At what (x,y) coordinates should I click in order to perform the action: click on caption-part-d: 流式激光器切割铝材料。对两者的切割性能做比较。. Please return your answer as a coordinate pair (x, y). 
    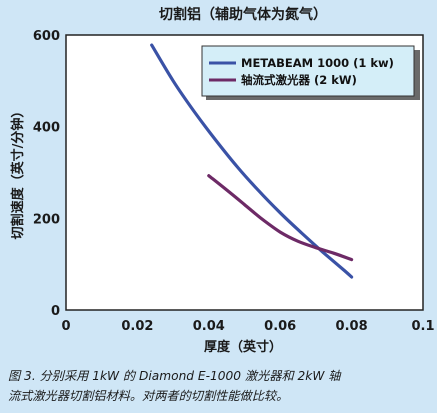
    Looking at the image, I should click on (148, 396).